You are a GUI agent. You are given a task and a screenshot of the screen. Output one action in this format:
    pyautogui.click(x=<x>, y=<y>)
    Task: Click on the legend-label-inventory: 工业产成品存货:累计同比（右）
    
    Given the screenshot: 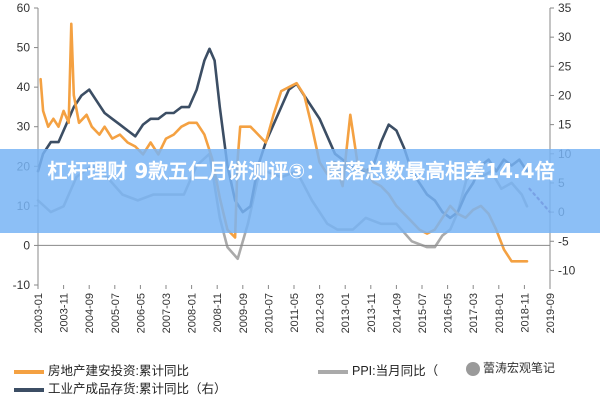 What is the action you would take?
    pyautogui.click(x=137, y=389)
    